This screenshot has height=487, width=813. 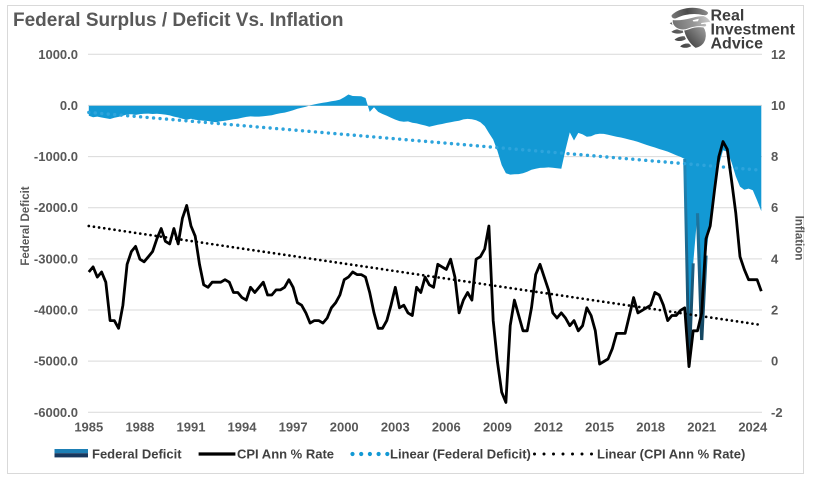 I want to click on svg-text: -1000.0, so click(x=56, y=156).